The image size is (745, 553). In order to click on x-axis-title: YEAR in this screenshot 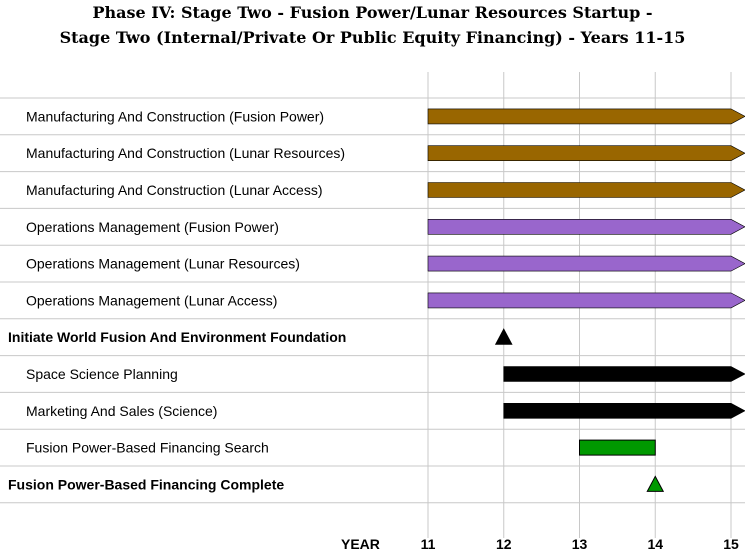, I will do `click(360, 544)`.